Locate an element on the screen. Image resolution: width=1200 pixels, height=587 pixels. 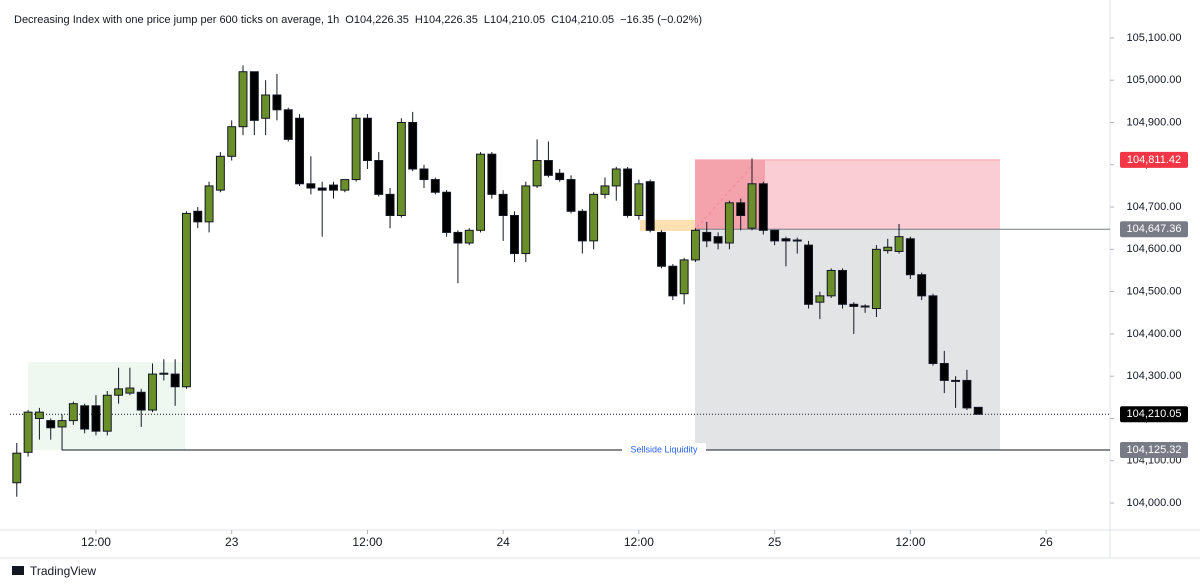
y-tick-label: 104,300.00 is located at coordinates (1153, 376).